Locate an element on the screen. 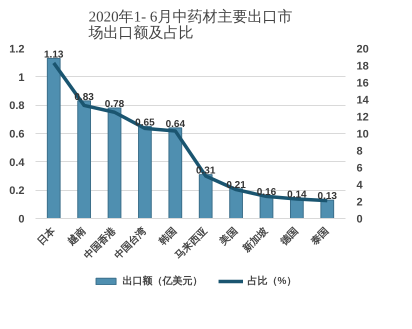 The image size is (412, 329). x-tick-label: 韩国 is located at coordinates (168, 236).